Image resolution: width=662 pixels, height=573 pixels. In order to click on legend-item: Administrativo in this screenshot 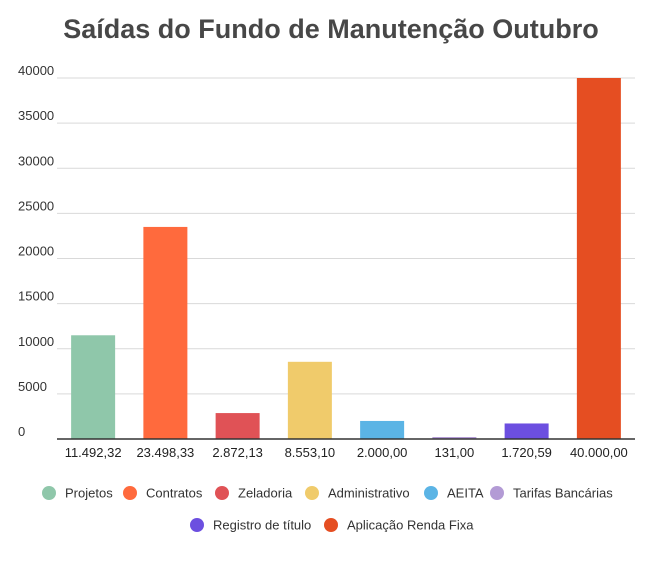, I will do `click(357, 493)`.